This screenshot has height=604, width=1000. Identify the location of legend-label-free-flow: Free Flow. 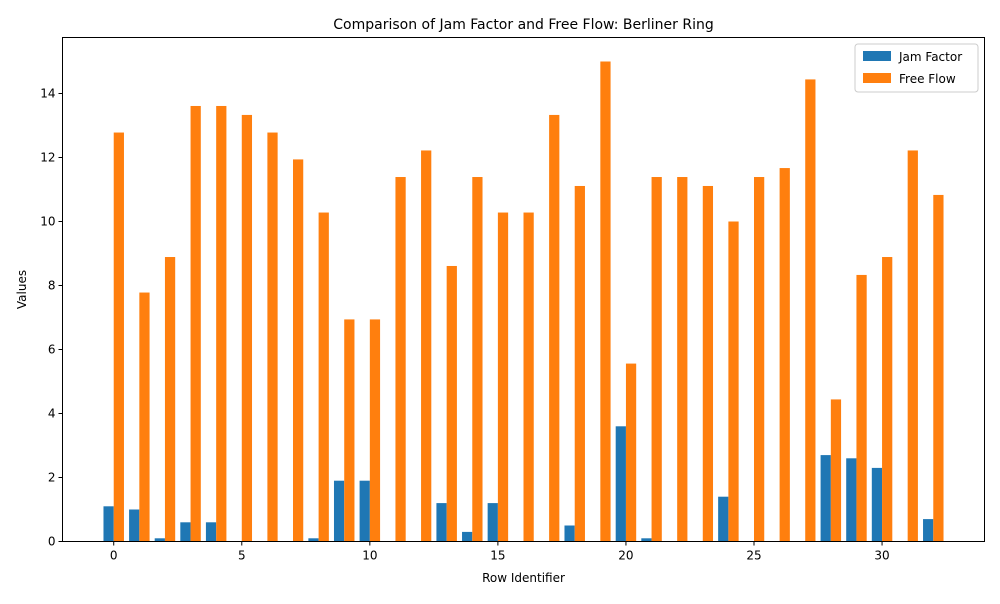
(927, 79).